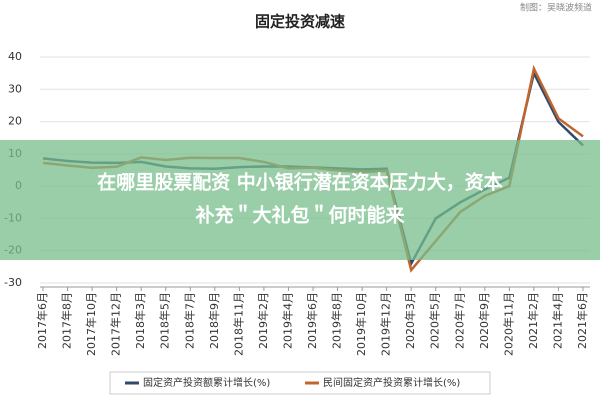 This screenshot has width=600, height=400. Describe the element at coordinates (484, 320) in the screenshot. I see `x-tick-label: 2020年9月` at that location.